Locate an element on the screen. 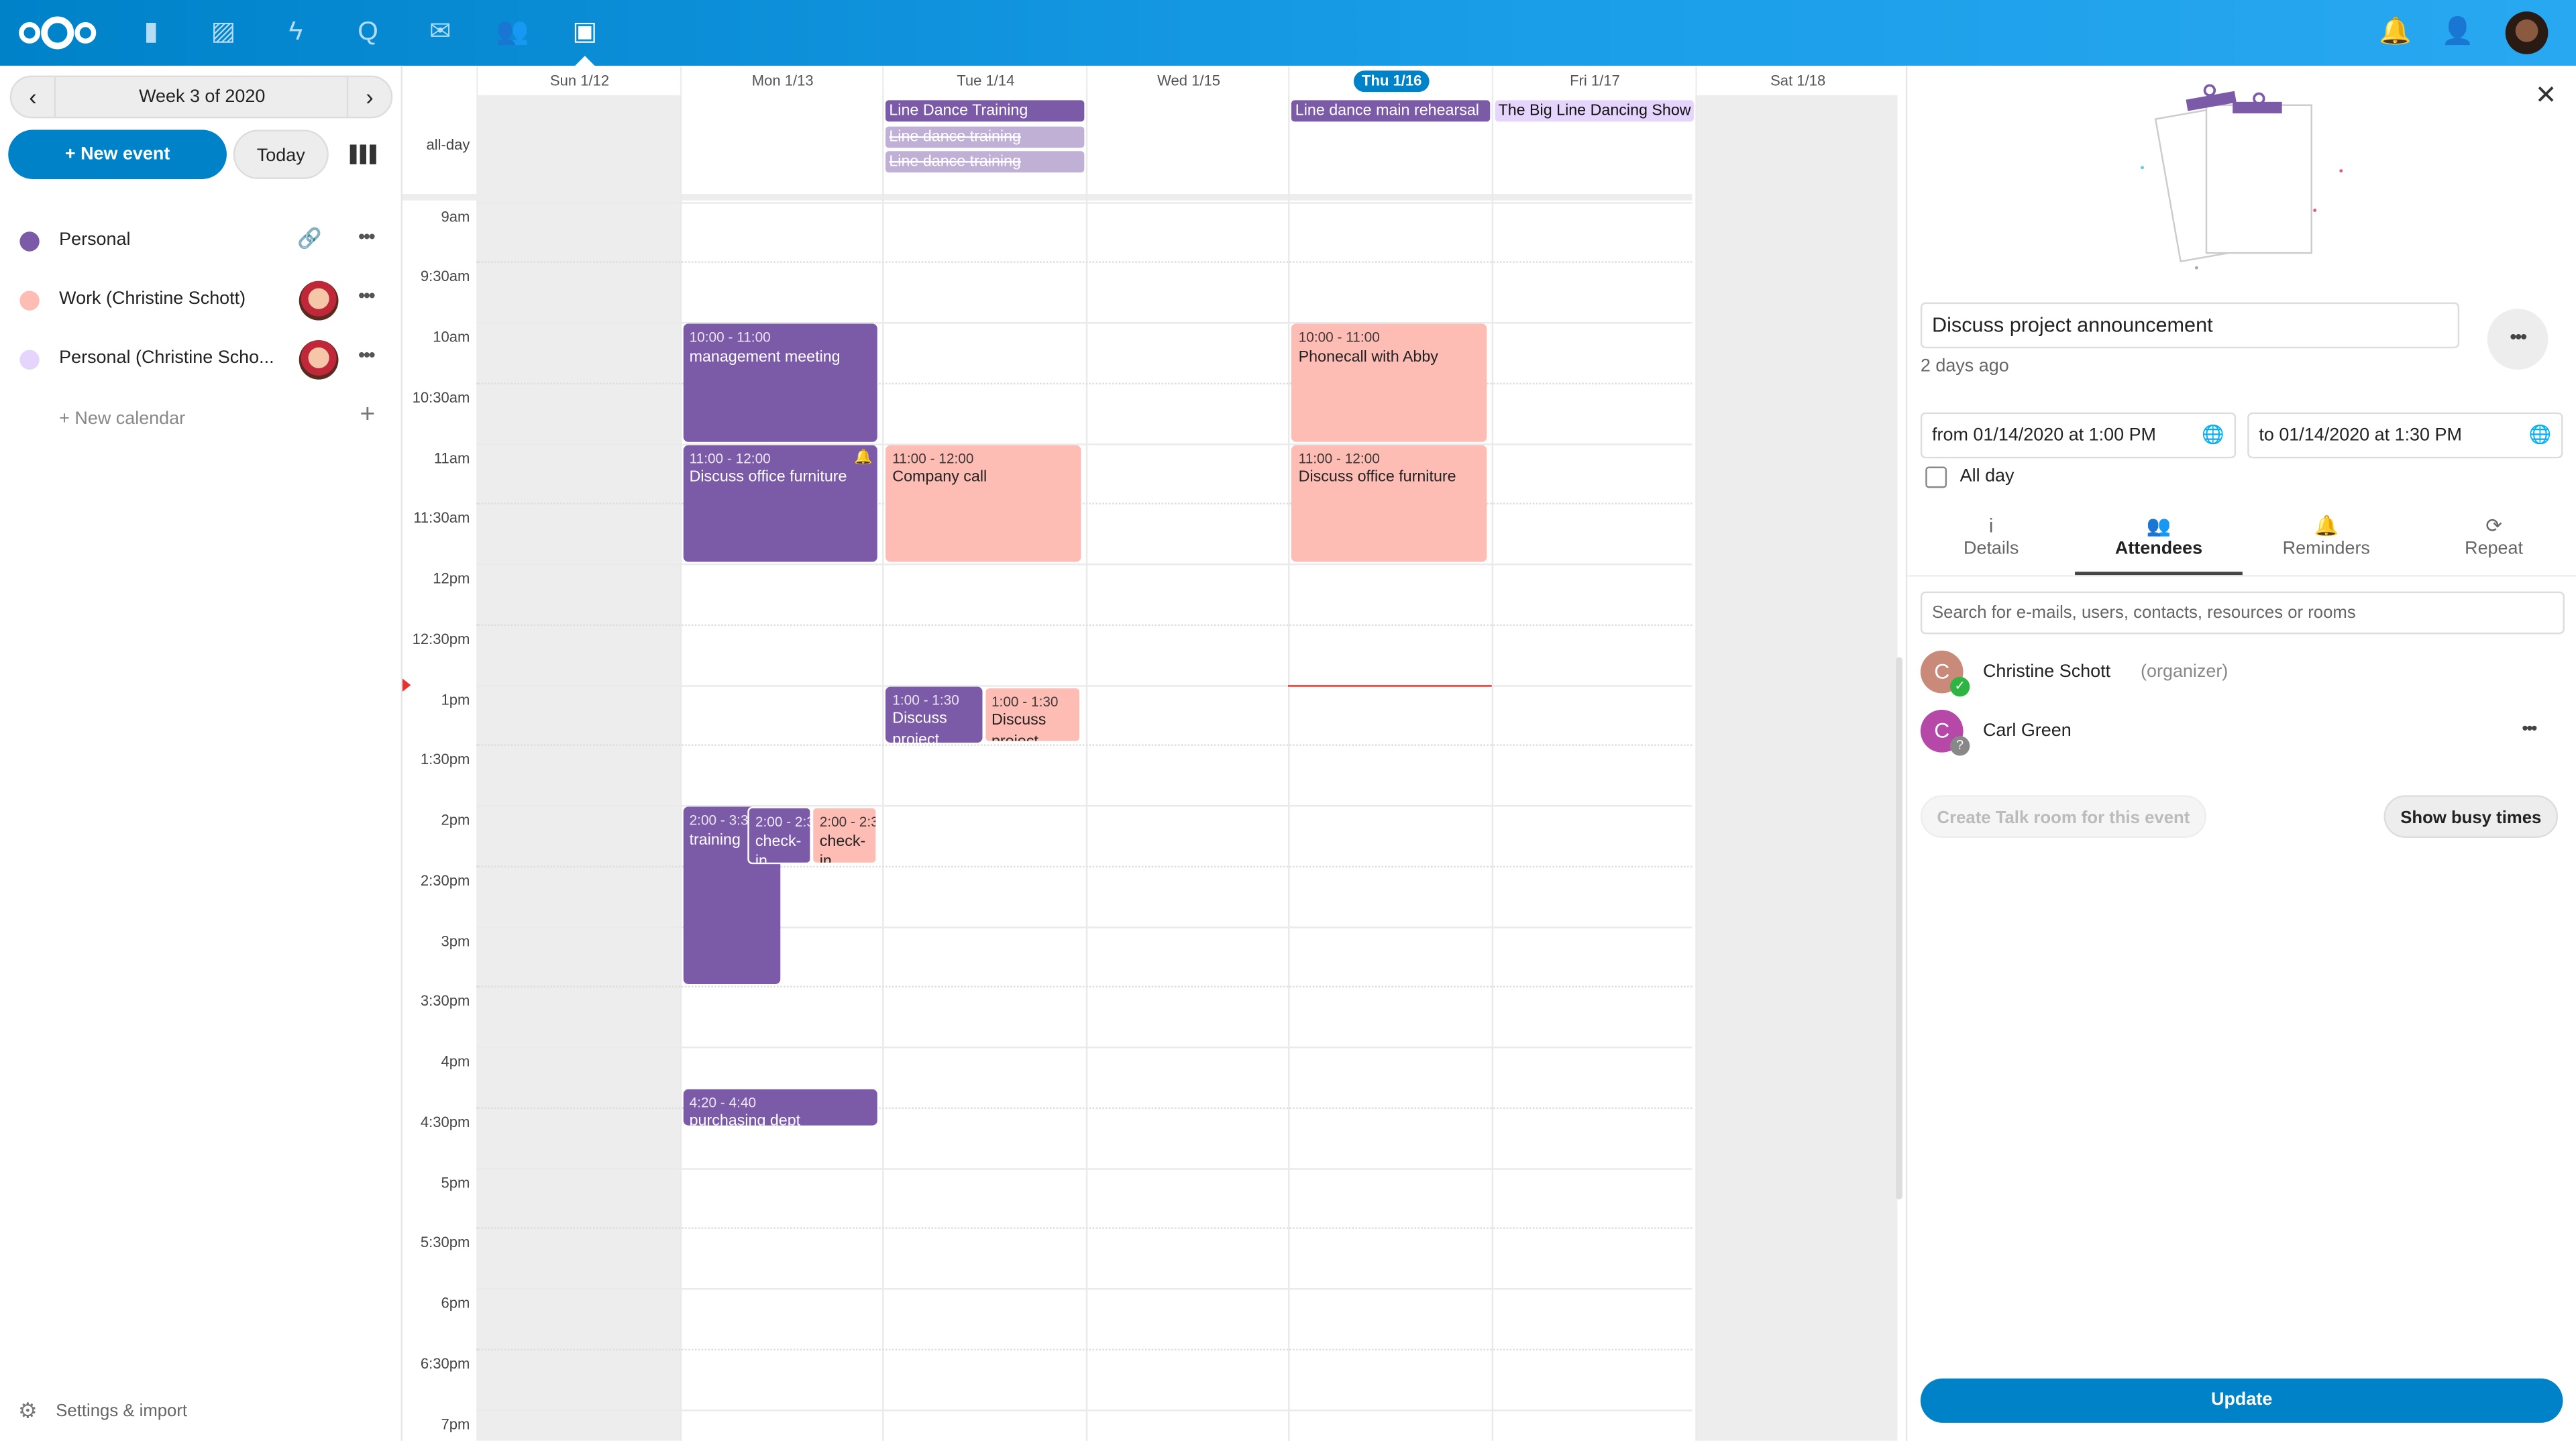 The image size is (2576, 1441). show-busy-times-button: Show busy times is located at coordinates (2471, 816).